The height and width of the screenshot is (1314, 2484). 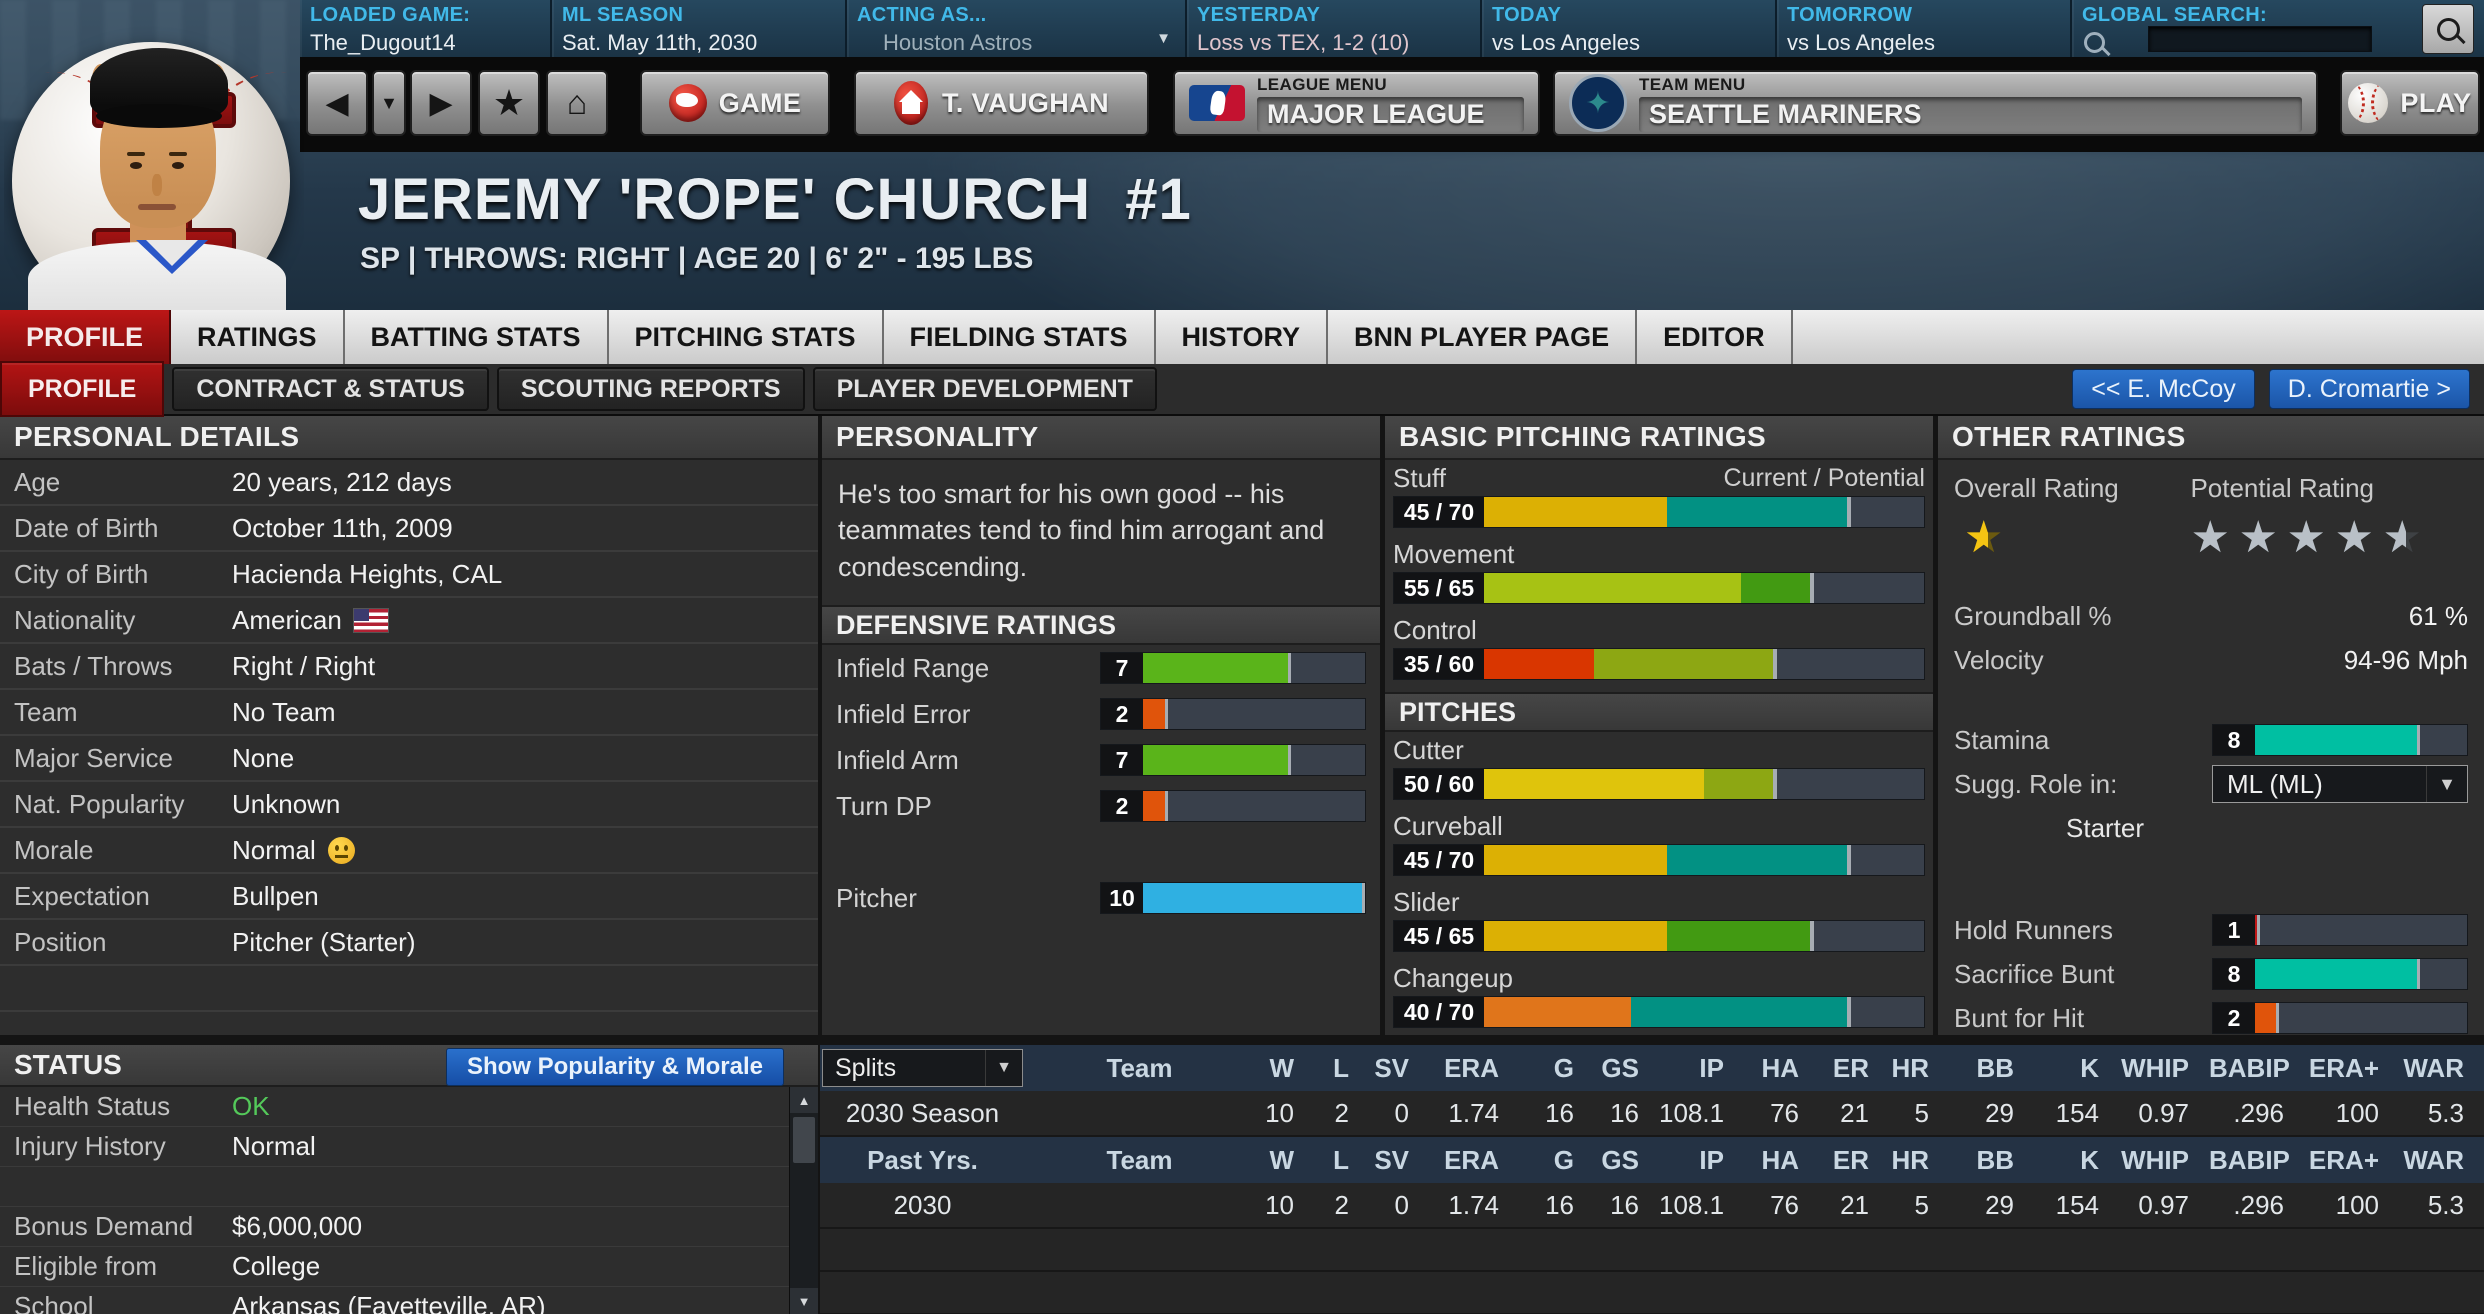 What do you see at coordinates (1401, 1112) in the screenshot?
I see `stats-cell: 0` at bounding box center [1401, 1112].